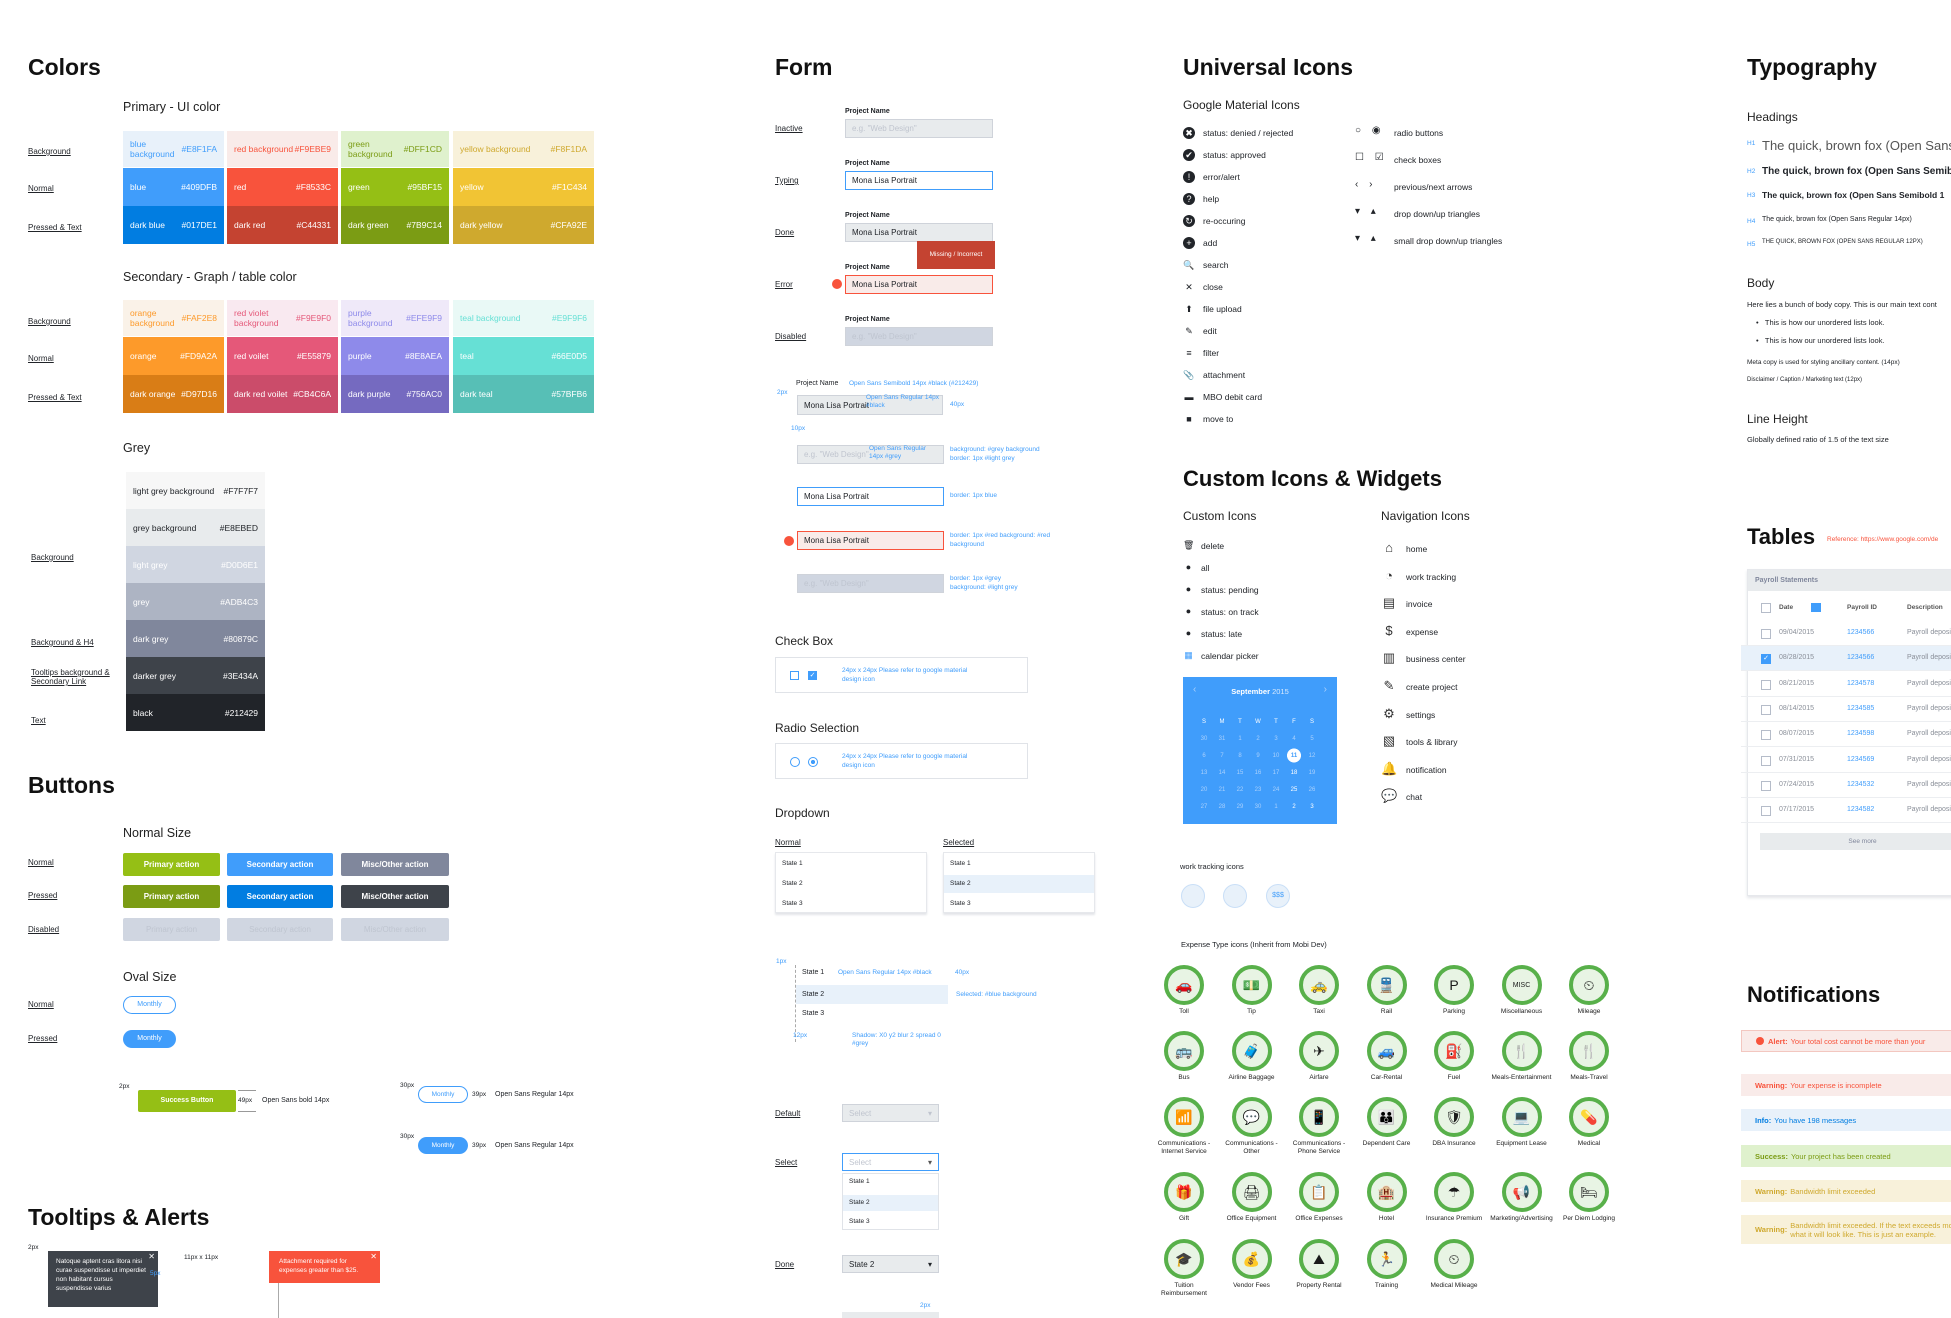  Describe the element at coordinates (1426, 769) in the screenshot. I see `nav-icon-label: notification` at that location.